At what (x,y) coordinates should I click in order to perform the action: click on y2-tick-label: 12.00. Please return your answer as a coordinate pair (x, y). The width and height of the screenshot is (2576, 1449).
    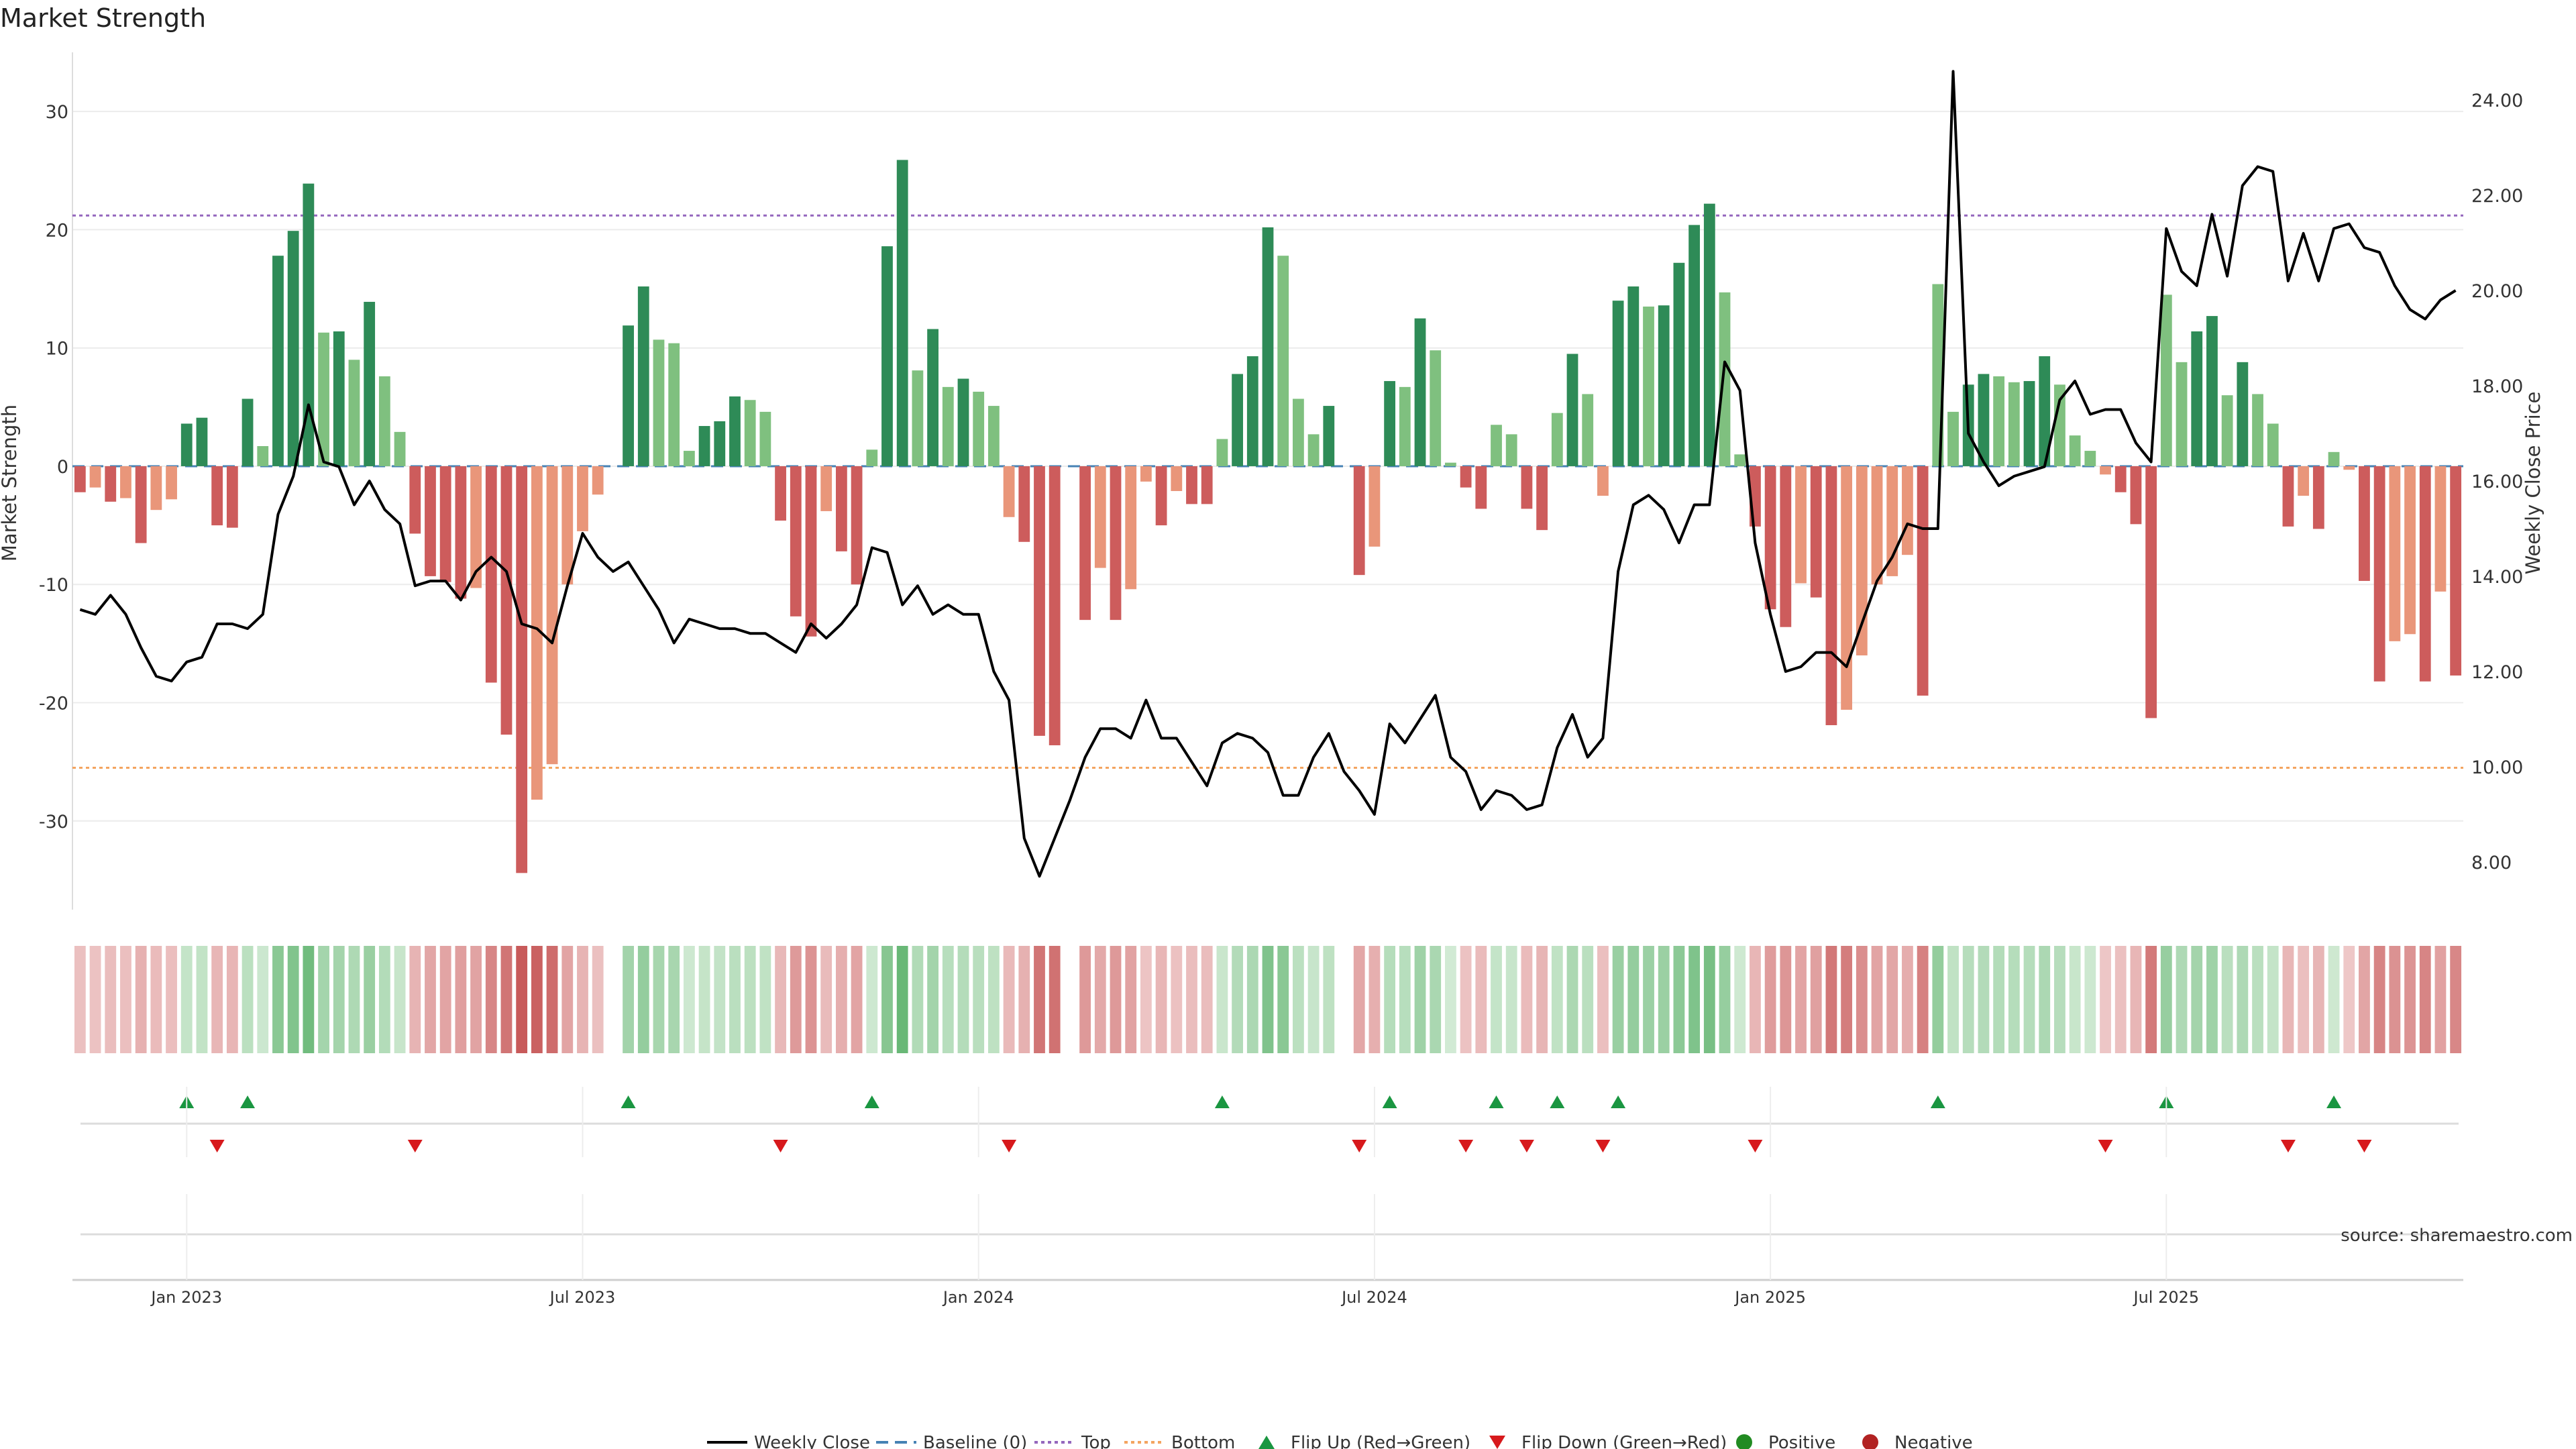
    Looking at the image, I should click on (2497, 672).